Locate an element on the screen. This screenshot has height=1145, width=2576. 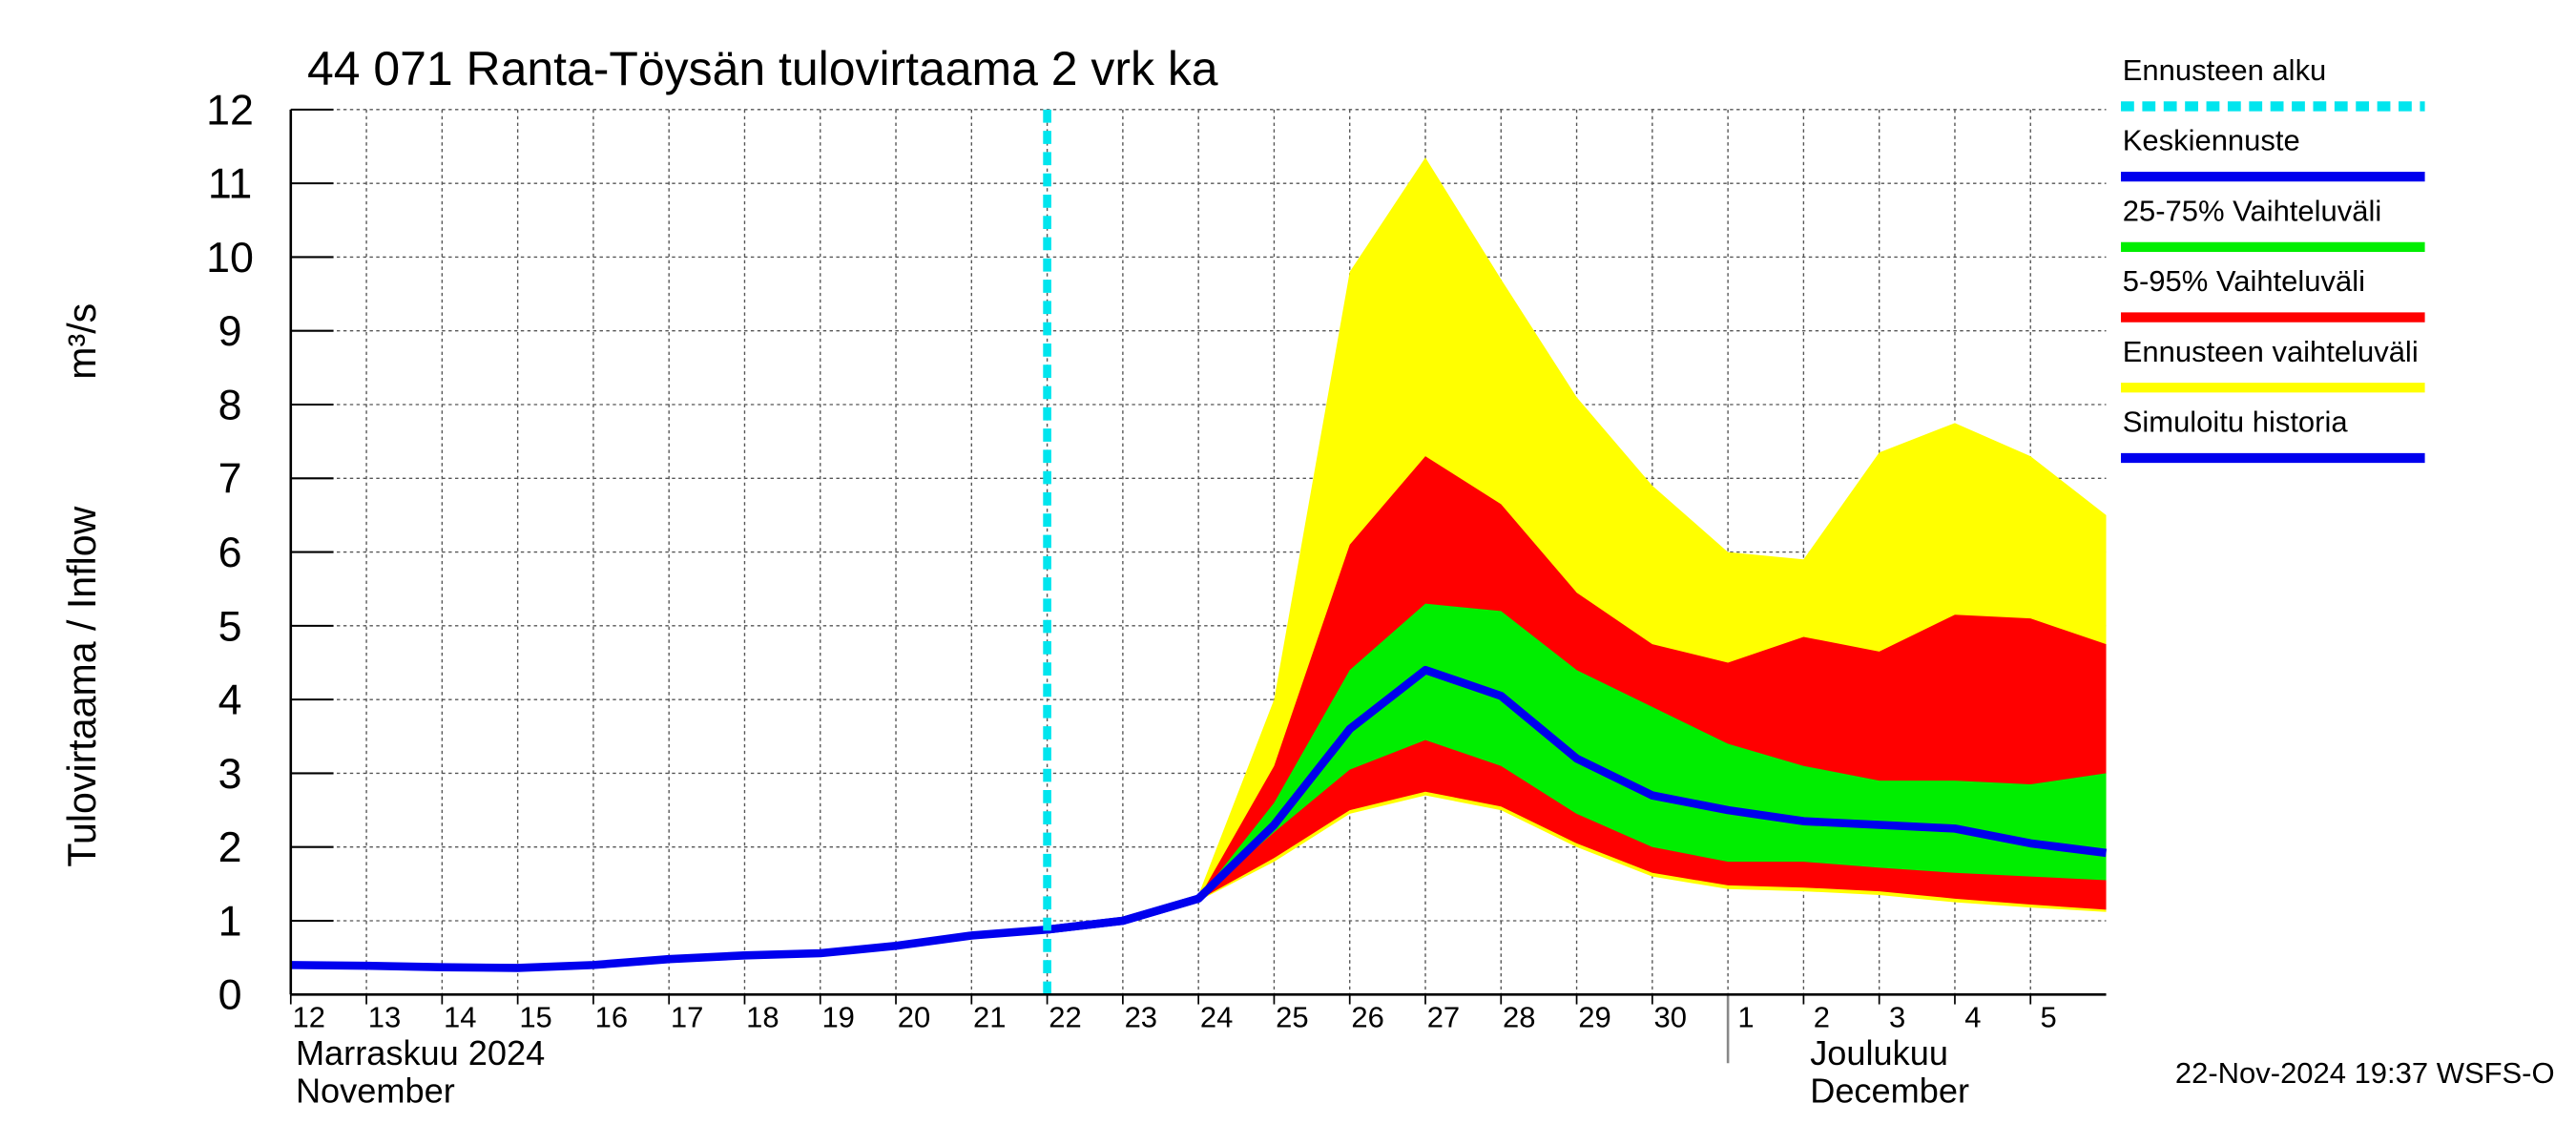
x-tick-label: 3 is located at coordinates (1897, 1018).